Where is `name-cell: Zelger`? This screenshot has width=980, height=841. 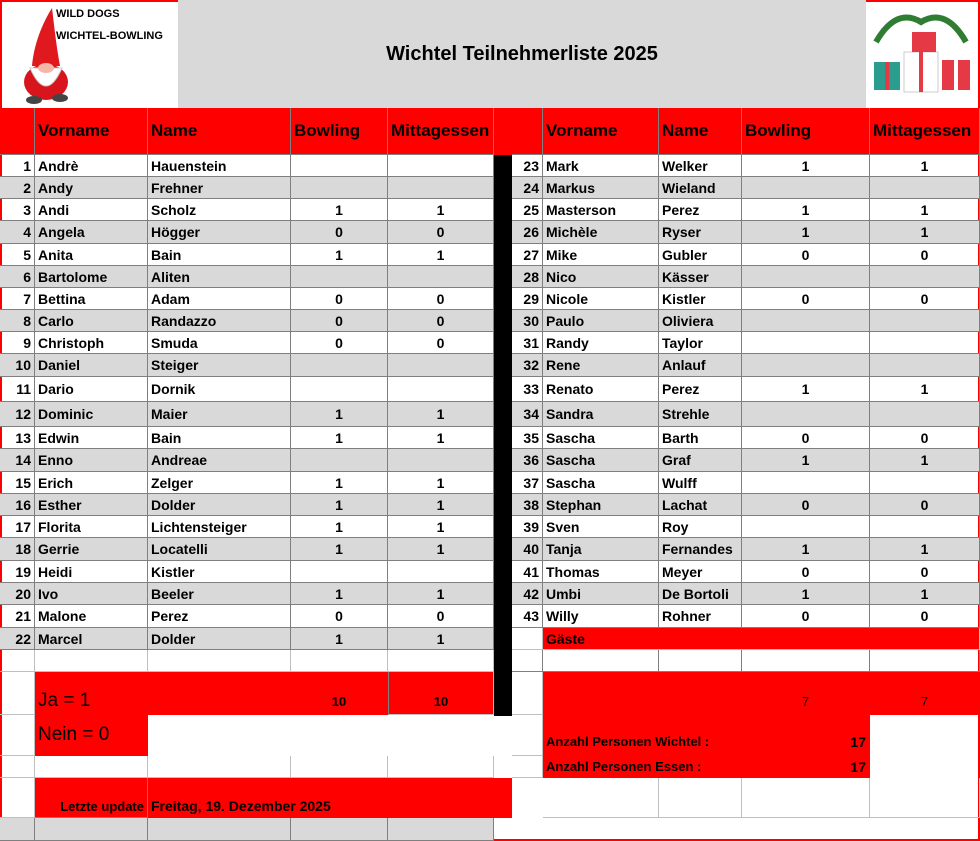
name-cell: Zelger is located at coordinates (219, 483).